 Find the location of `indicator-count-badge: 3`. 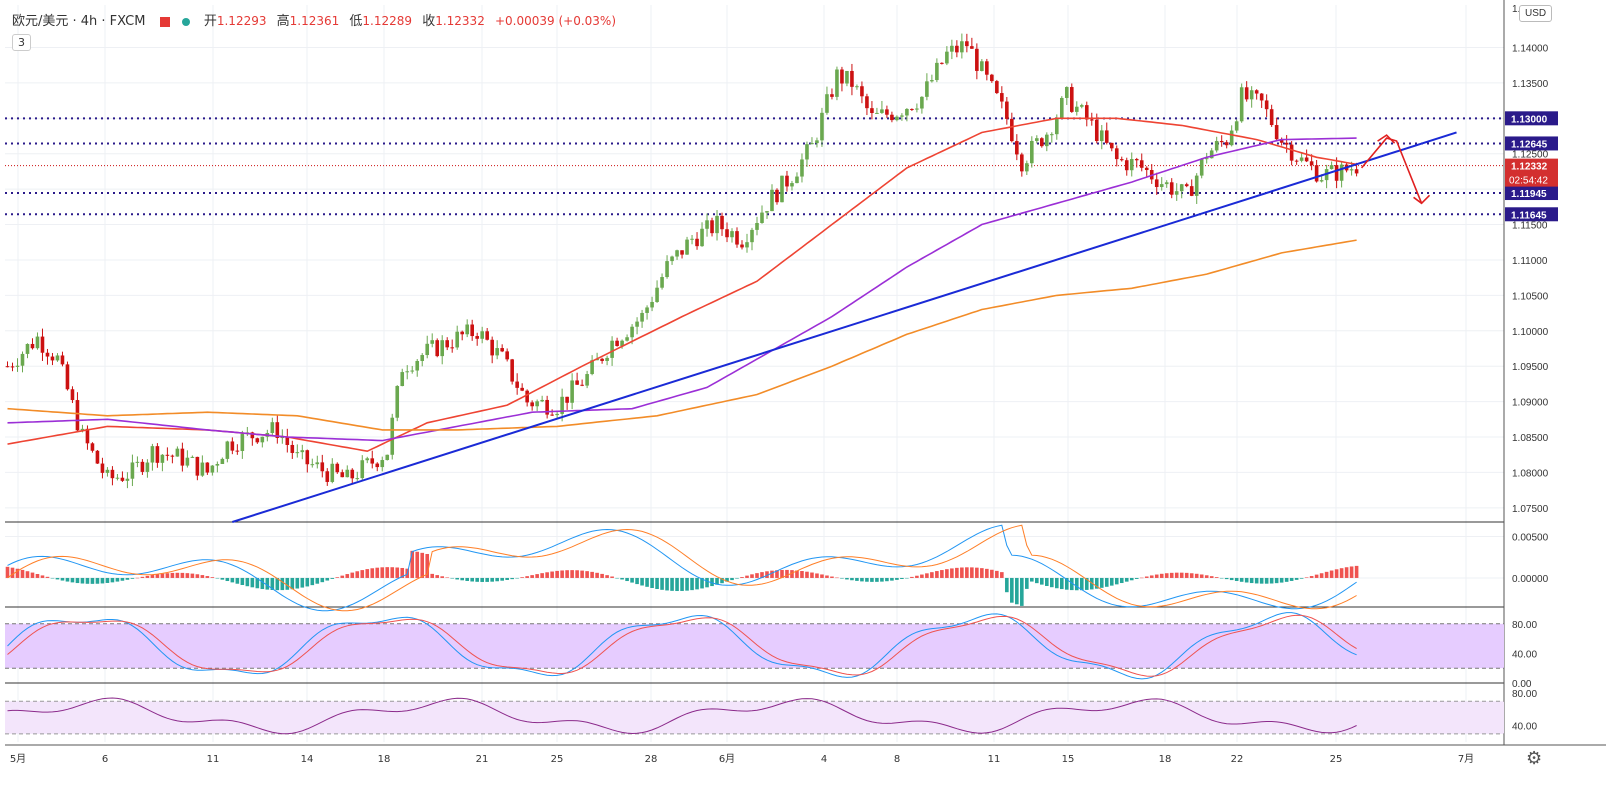

indicator-count-badge: 3 is located at coordinates (21, 42).